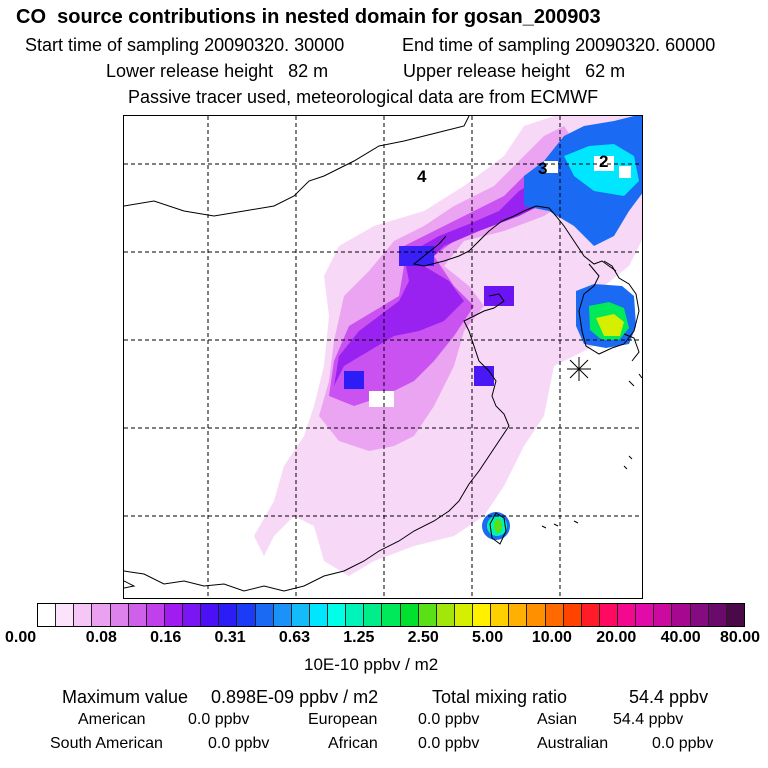  What do you see at coordinates (603, 161) in the screenshot?
I see `day-marker-label: 2` at bounding box center [603, 161].